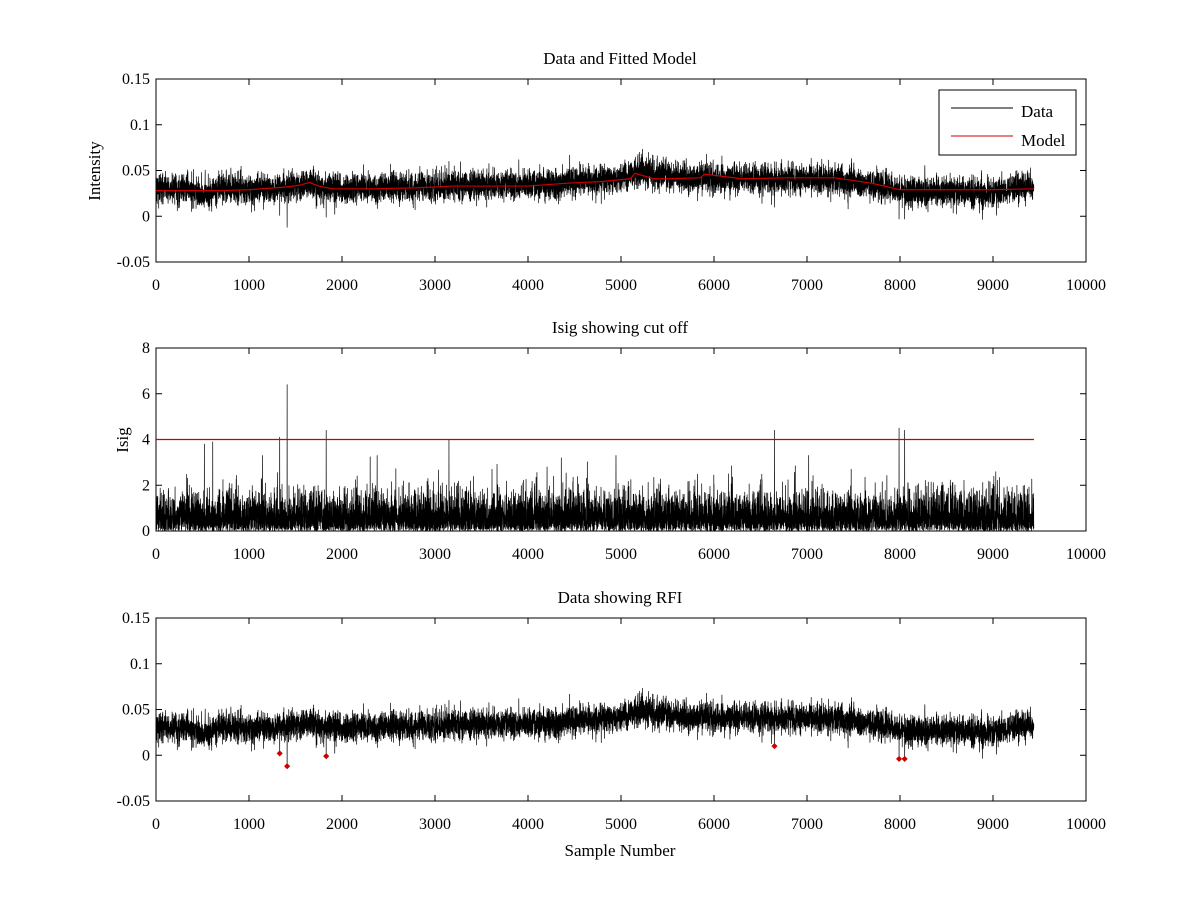  What do you see at coordinates (1043, 140) in the screenshot?
I see `legend-label-model: Model` at bounding box center [1043, 140].